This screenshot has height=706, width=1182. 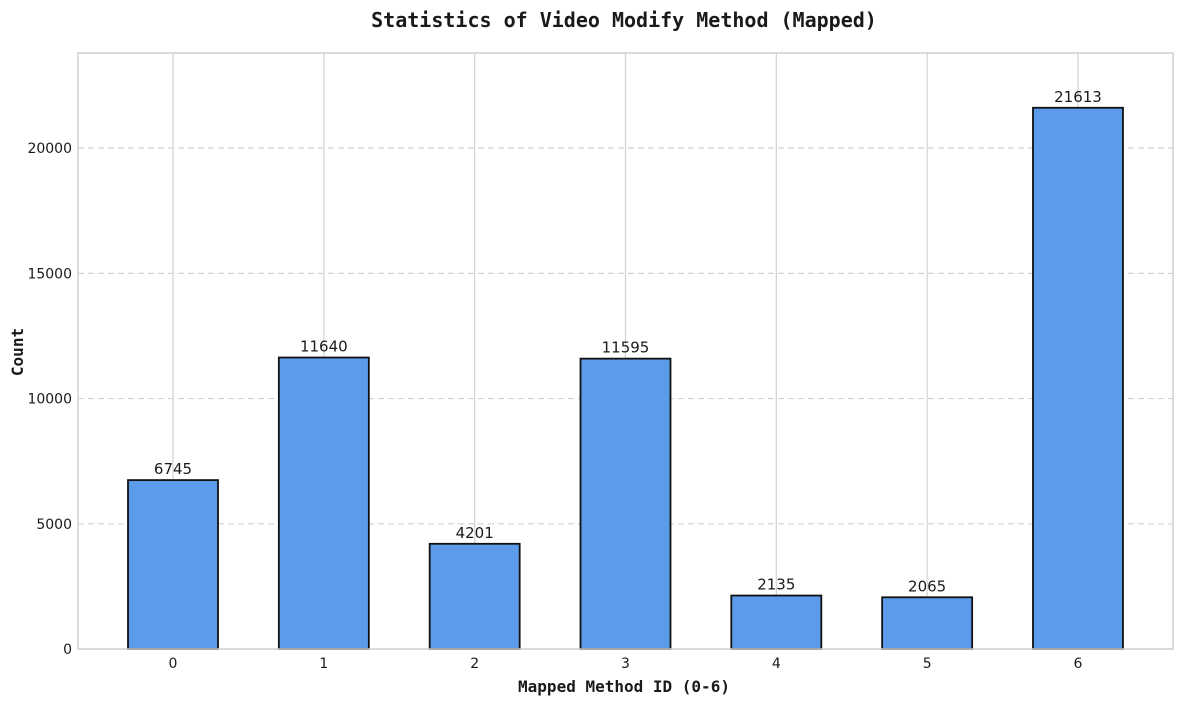 I want to click on y-tick-label: 20000, so click(x=49, y=149).